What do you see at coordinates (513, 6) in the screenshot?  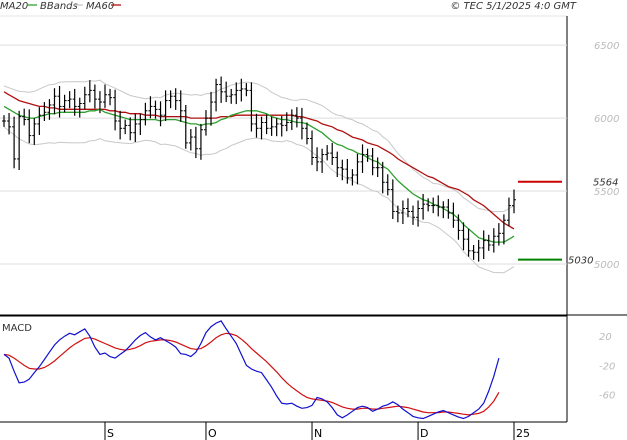 I see `copyright: © TEC 5/1/2025 4:0 GMT` at bounding box center [513, 6].